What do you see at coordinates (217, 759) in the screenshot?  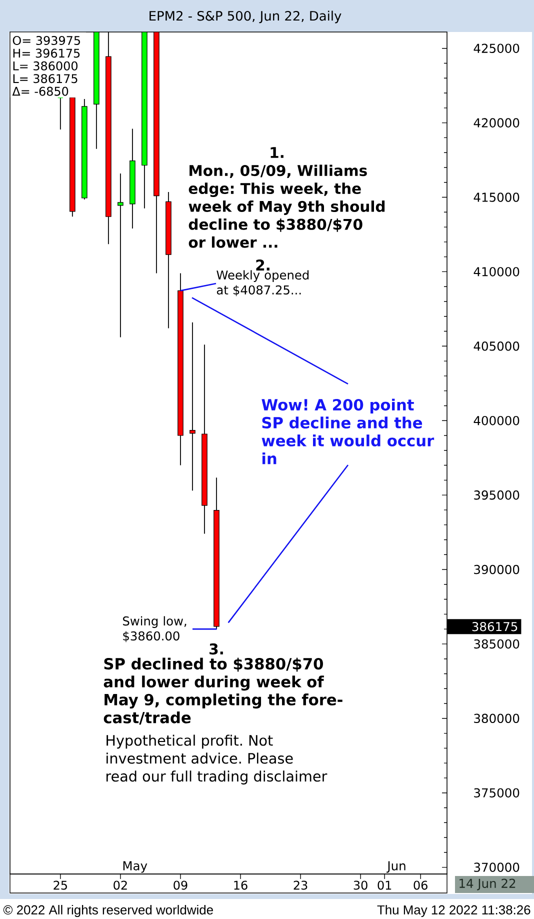 I see `annotation: Hypothetical profit. Not investment advice. Please read our full trading disclaimer` at bounding box center [217, 759].